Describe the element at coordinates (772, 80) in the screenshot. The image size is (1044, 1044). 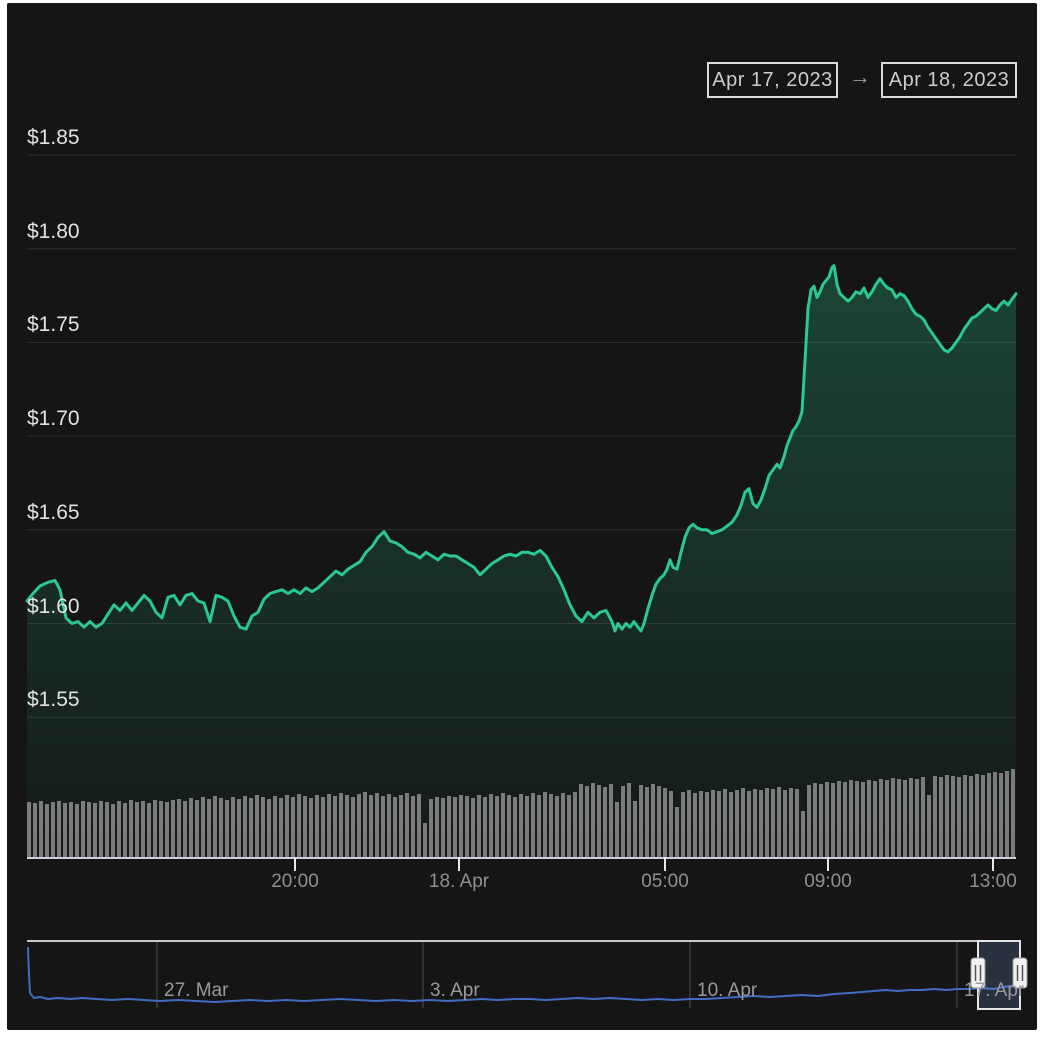
I see `date-from-input: Apr 17, 2023` at that location.